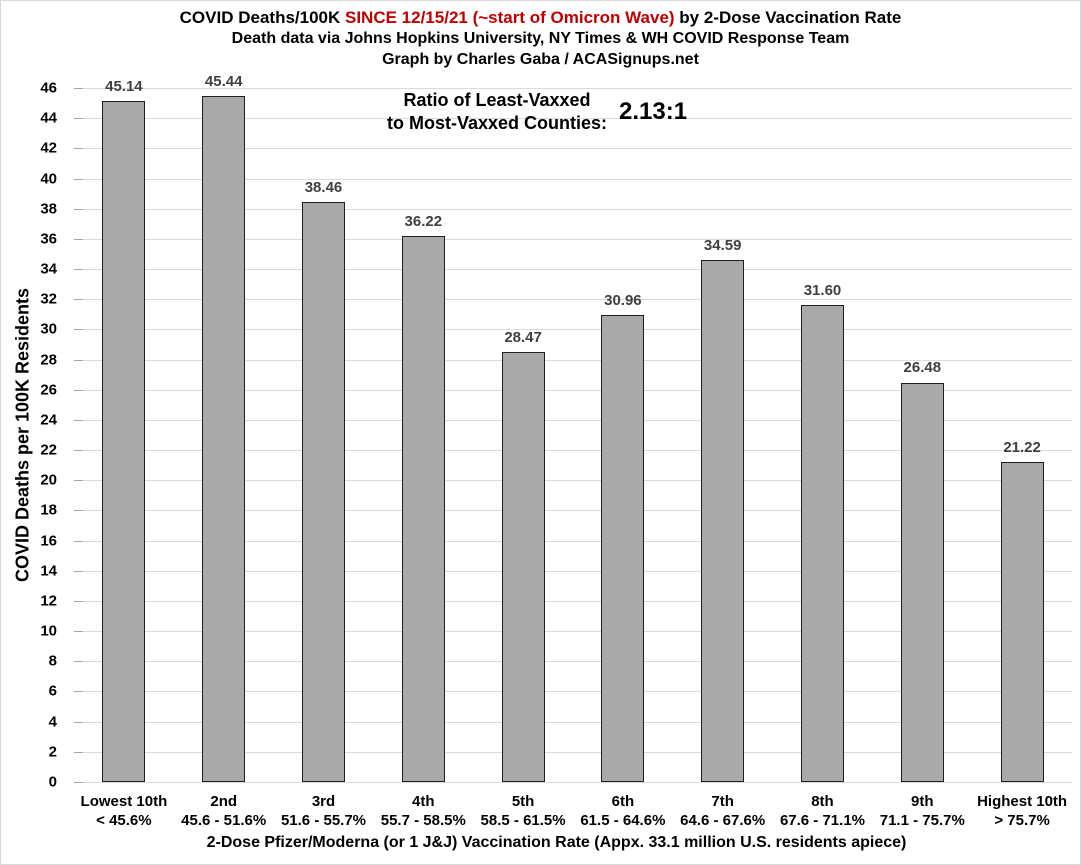  I want to click on category-label: 9th, so click(922, 801).